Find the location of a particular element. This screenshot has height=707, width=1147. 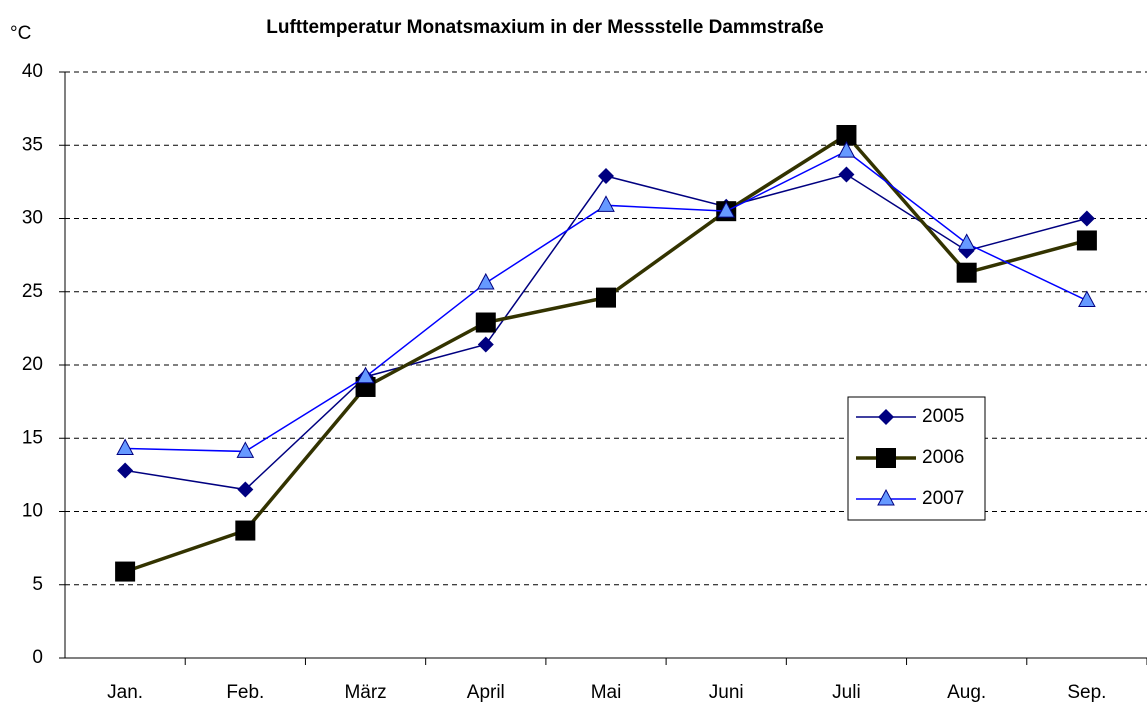

y-tick-label: 40 is located at coordinates (32, 71).